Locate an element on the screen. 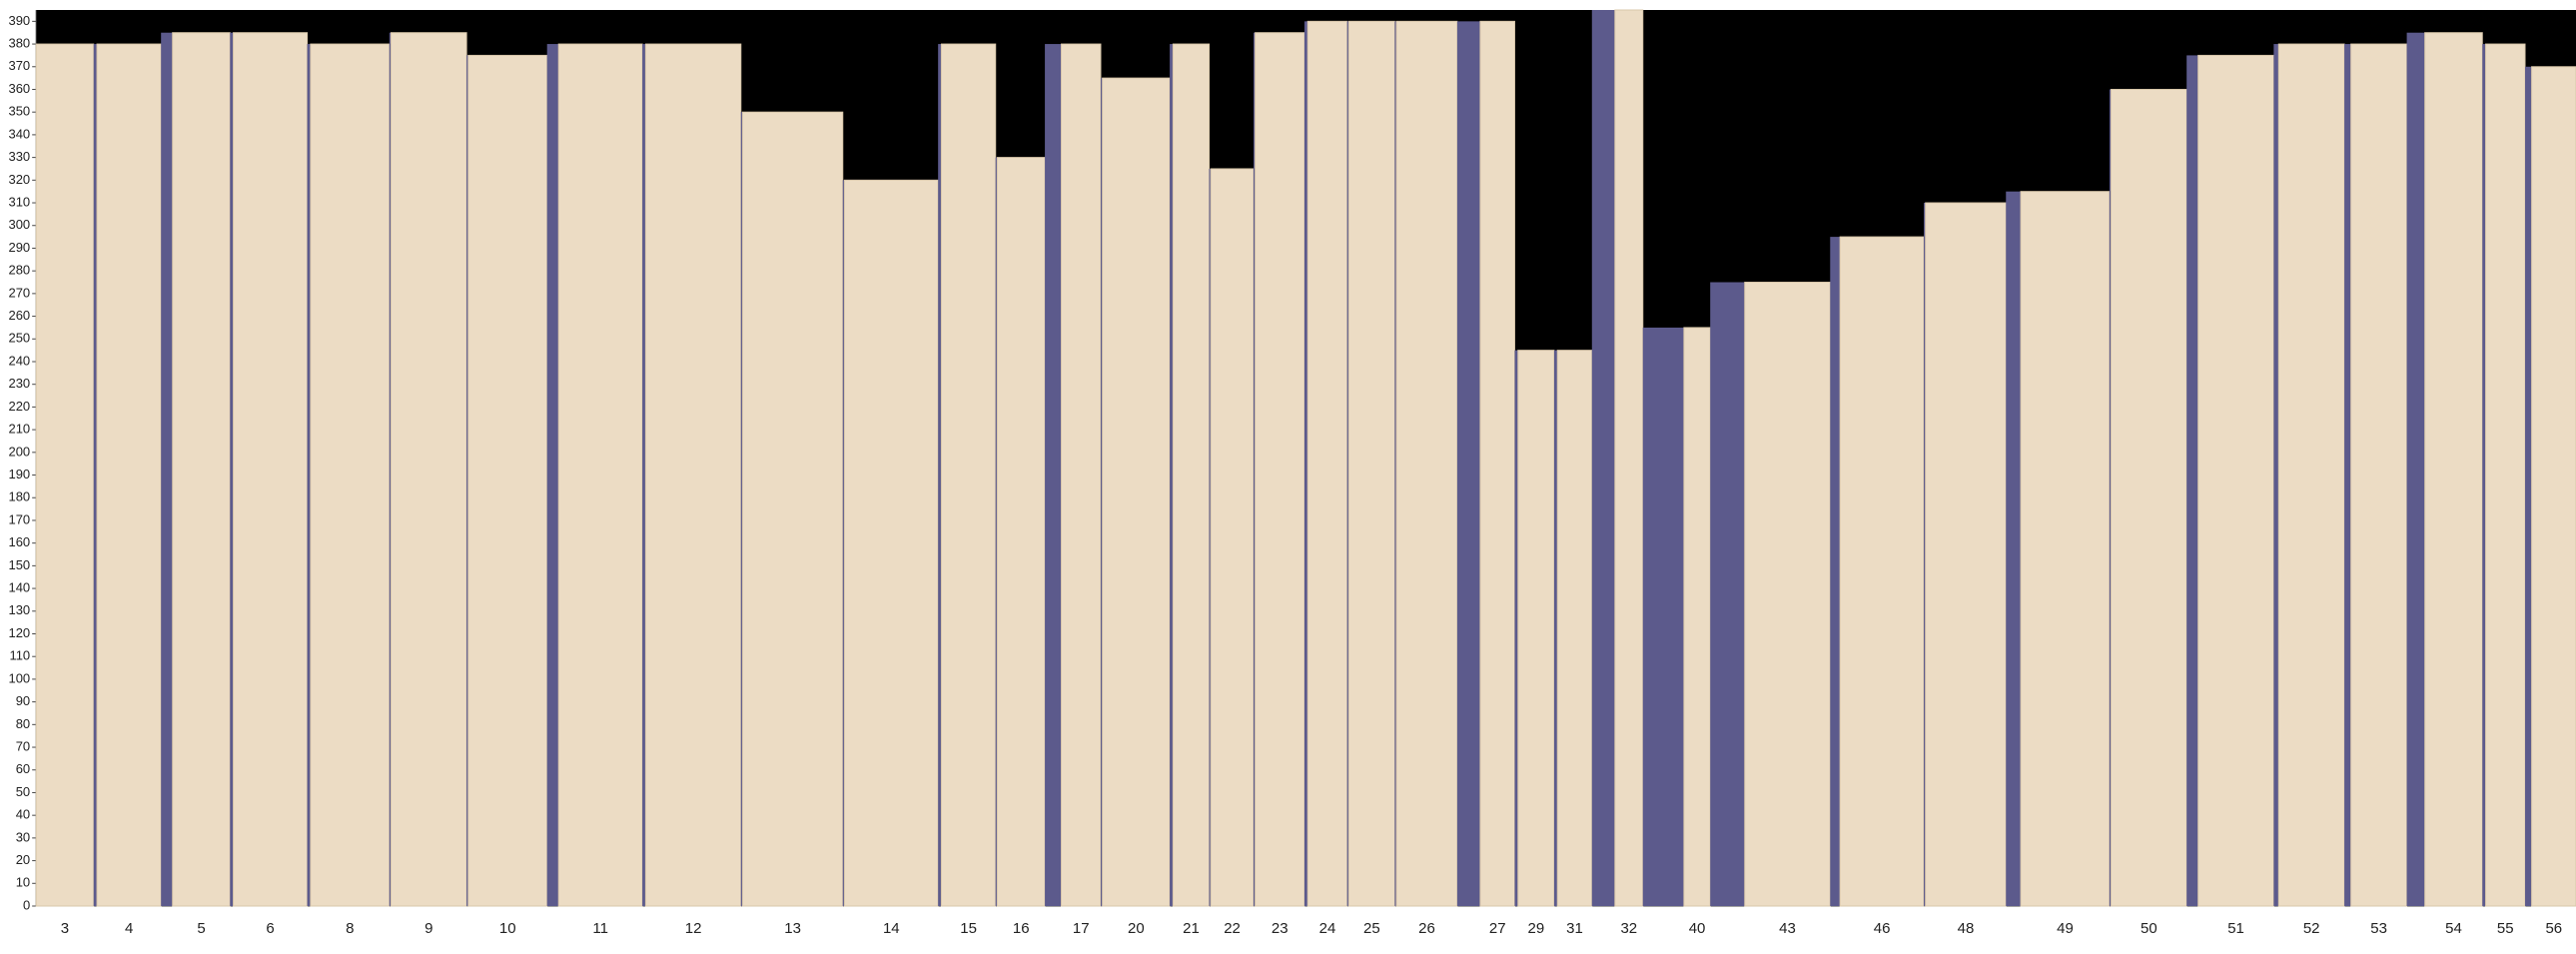  x-tick-label: 10 is located at coordinates (508, 928).